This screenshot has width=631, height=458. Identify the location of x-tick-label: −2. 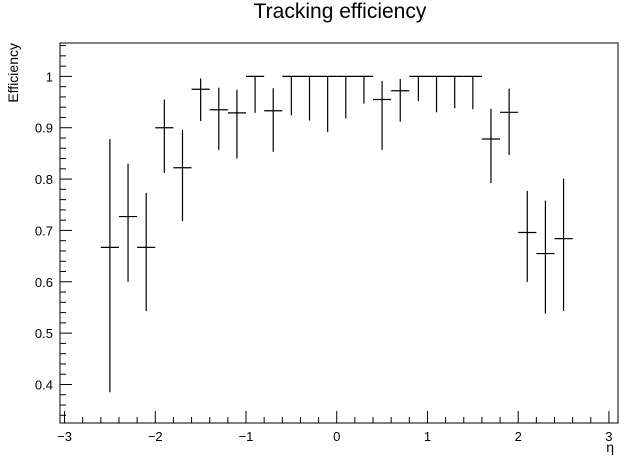
(155, 436).